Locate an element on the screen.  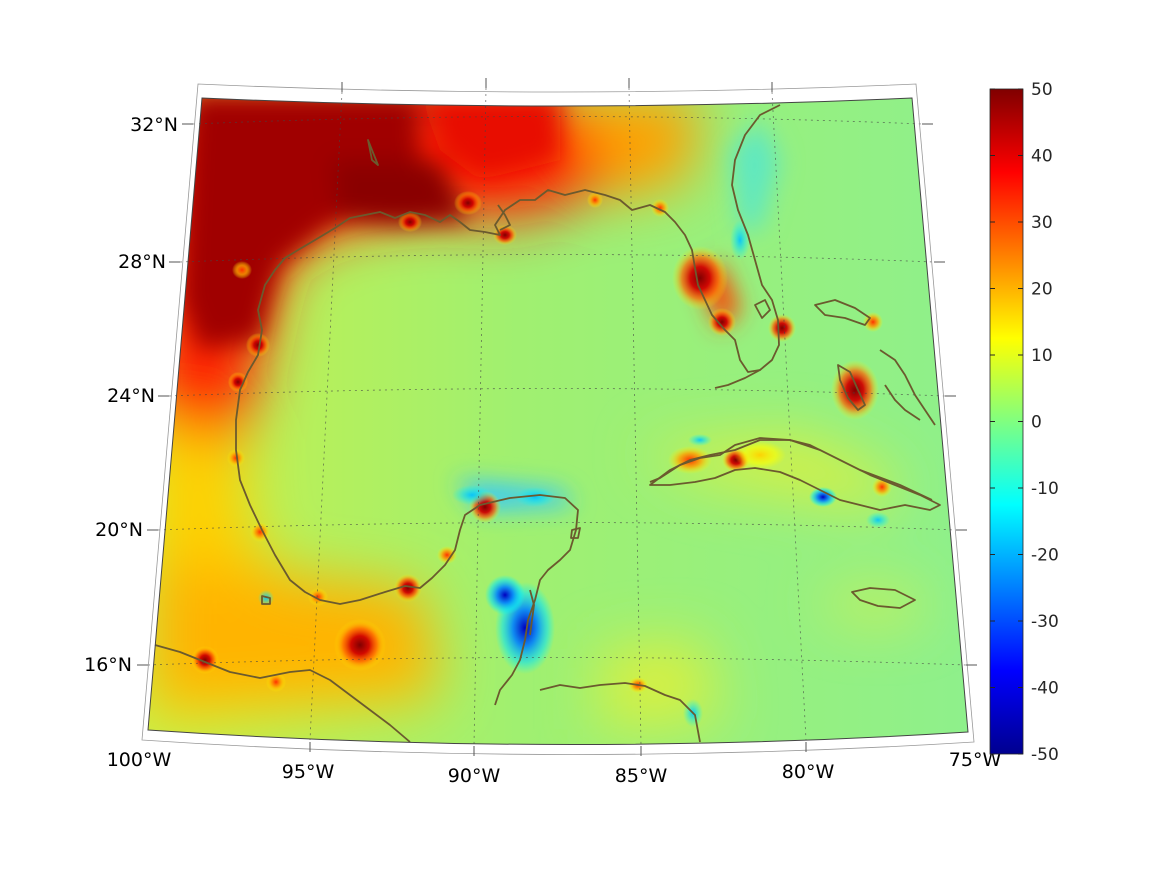
colorbar-tick-label: 0 is located at coordinates (1036, 423).